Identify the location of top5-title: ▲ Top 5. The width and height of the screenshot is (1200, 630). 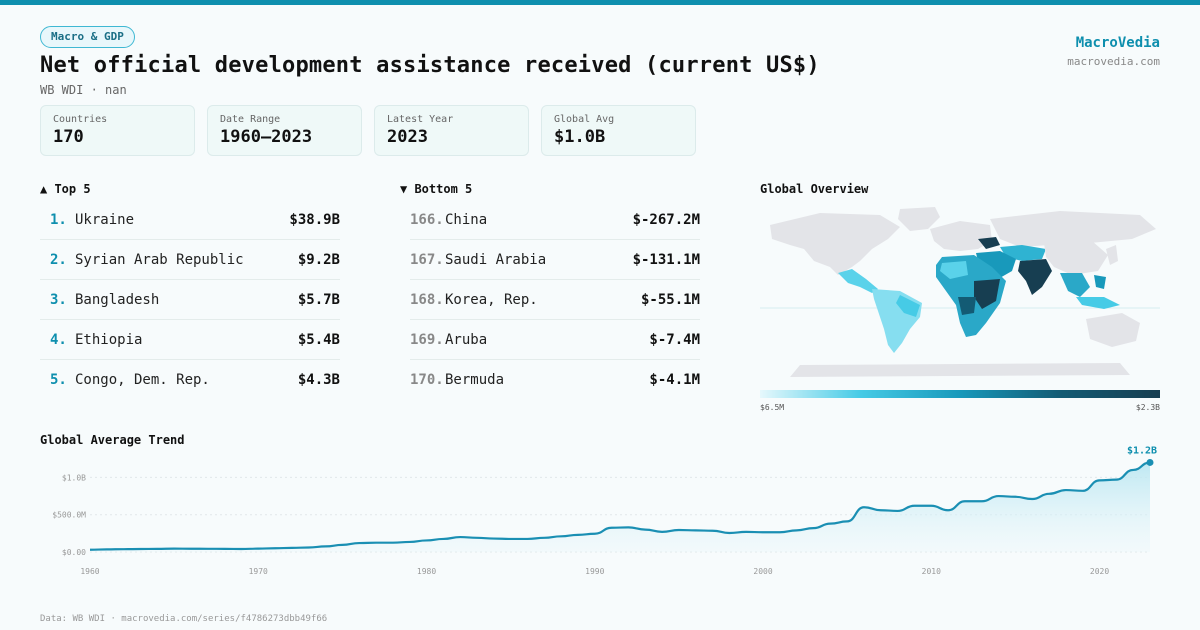
(65, 189).